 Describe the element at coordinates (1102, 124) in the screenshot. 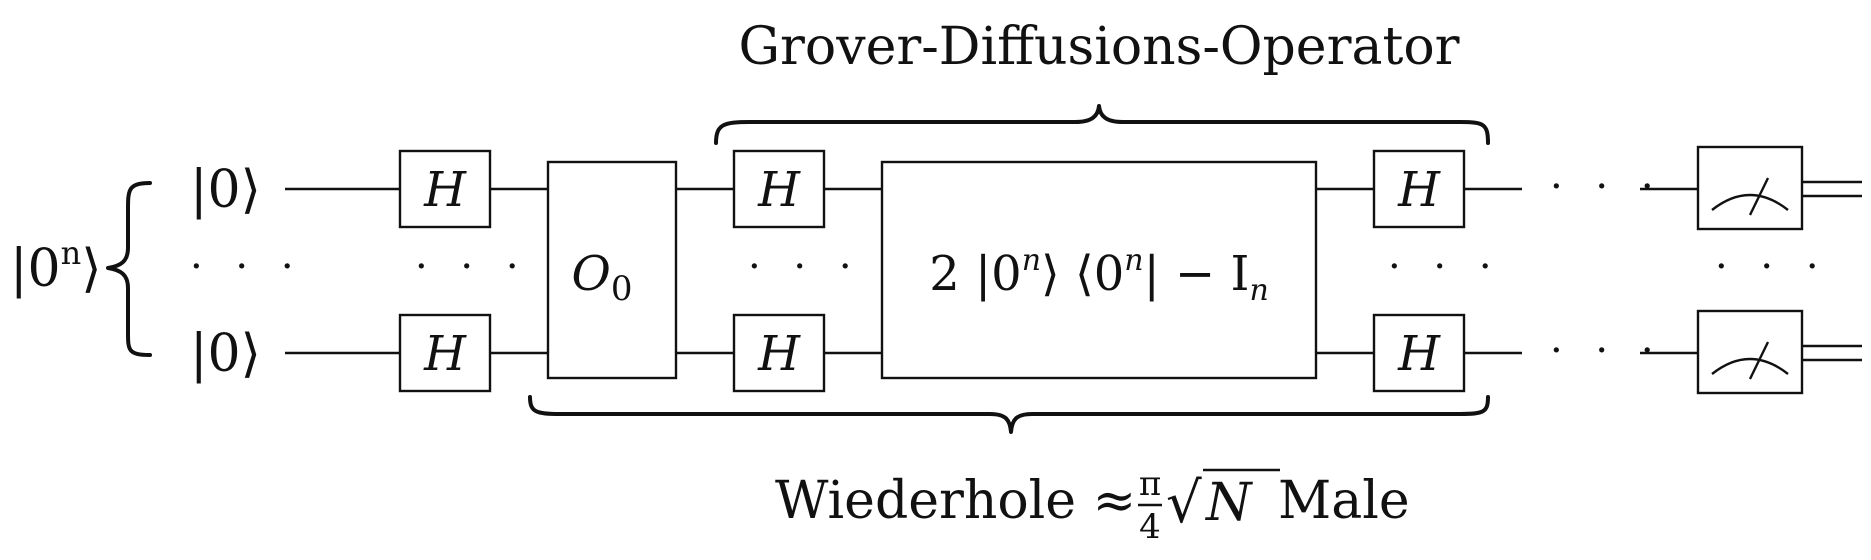

I see `grover-top-brace` at that location.